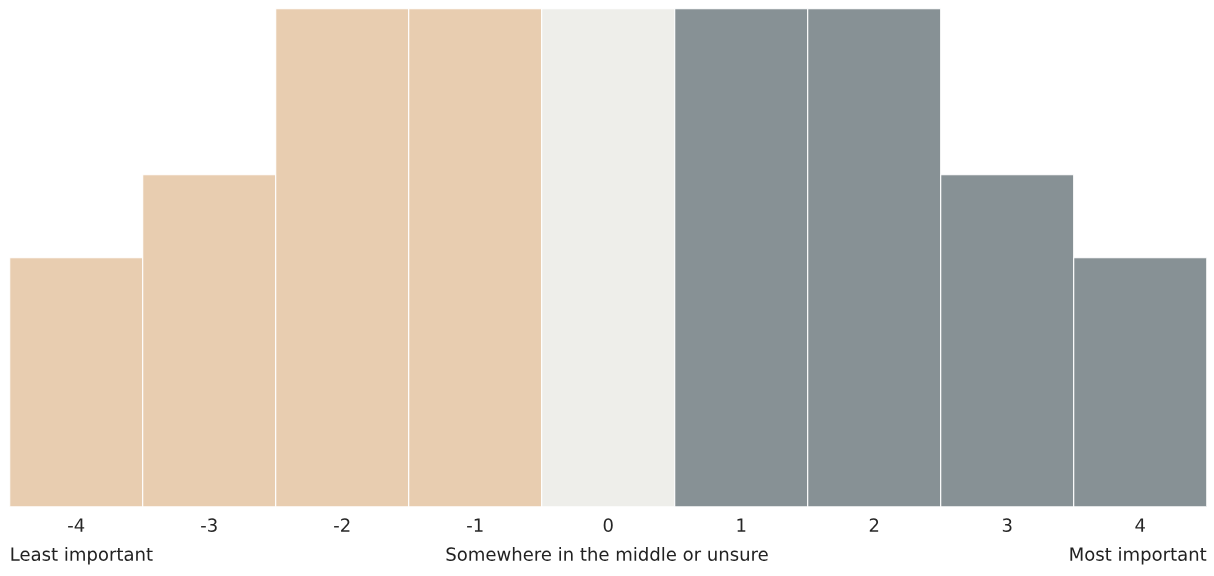 This screenshot has height=576, width=1214. Describe the element at coordinates (1007, 525) in the screenshot. I see `x-tick-label: 3` at that location.